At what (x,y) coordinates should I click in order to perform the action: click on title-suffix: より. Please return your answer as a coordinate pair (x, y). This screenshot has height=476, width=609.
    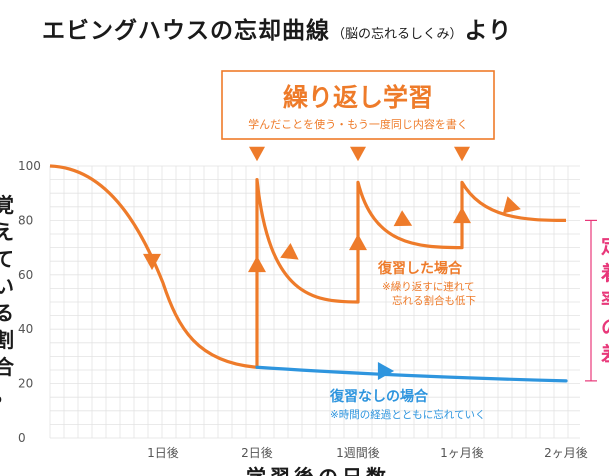
    Looking at the image, I should click on (489, 31).